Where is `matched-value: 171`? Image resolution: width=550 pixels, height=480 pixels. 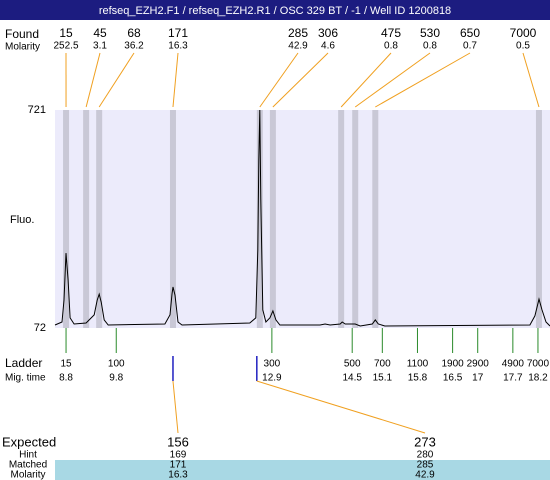
matched-value: 171 is located at coordinates (178, 465).